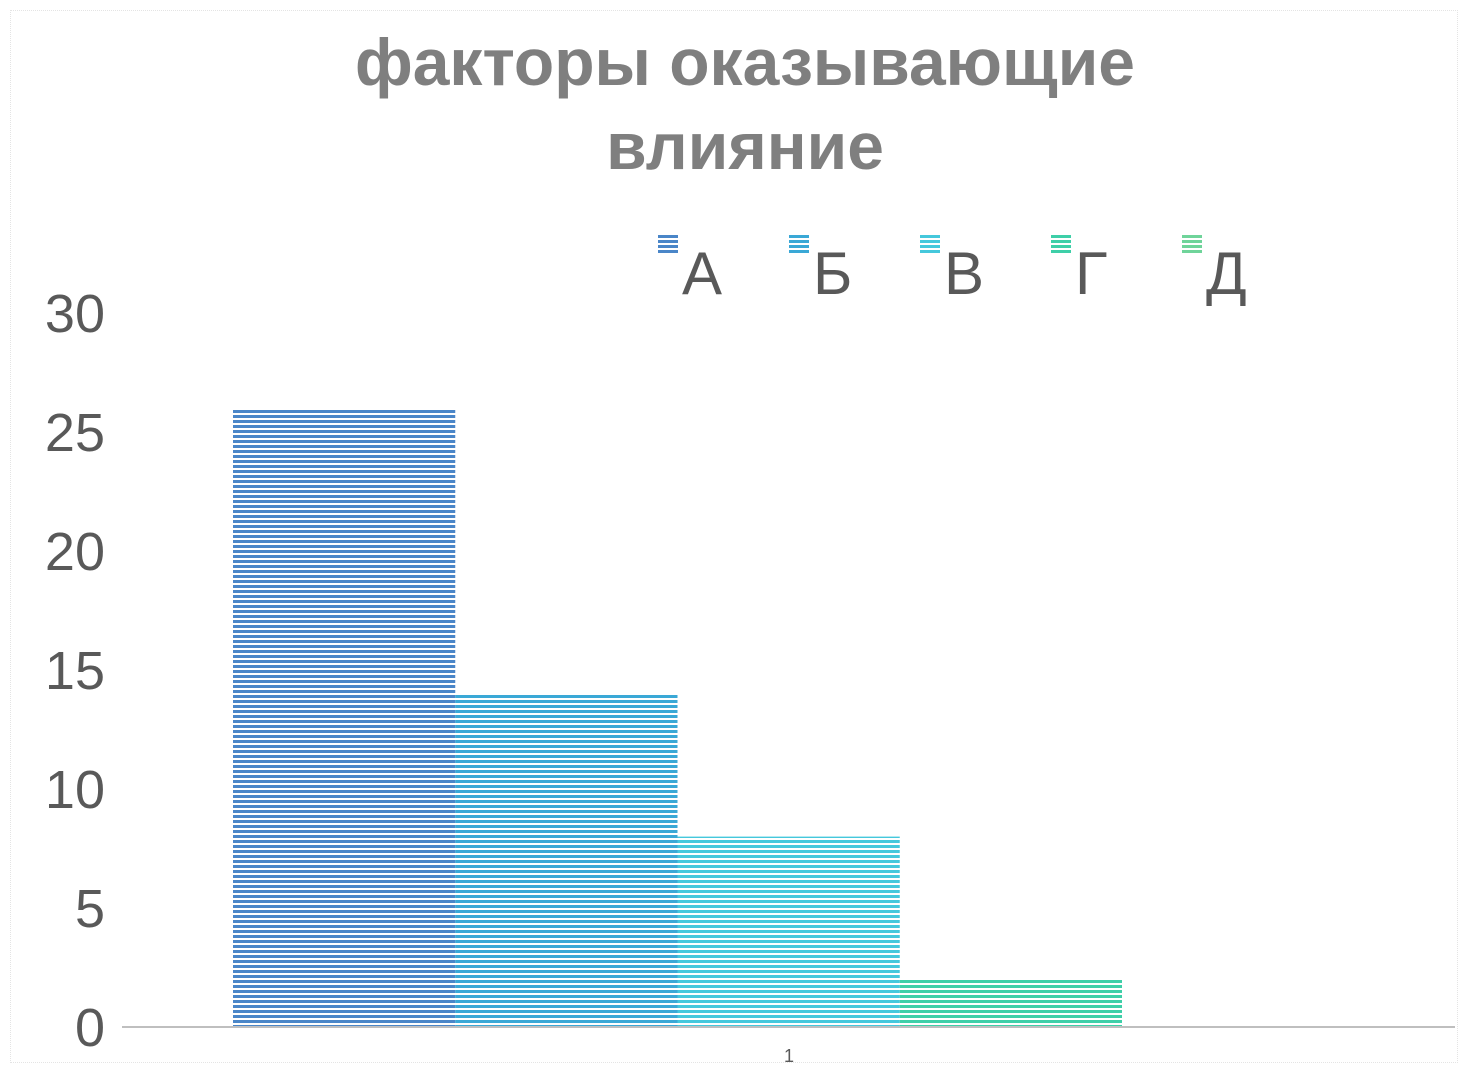 This screenshot has width=1460, height=1065. What do you see at coordinates (90, 909) in the screenshot?
I see `y-tick-label: 5` at bounding box center [90, 909].